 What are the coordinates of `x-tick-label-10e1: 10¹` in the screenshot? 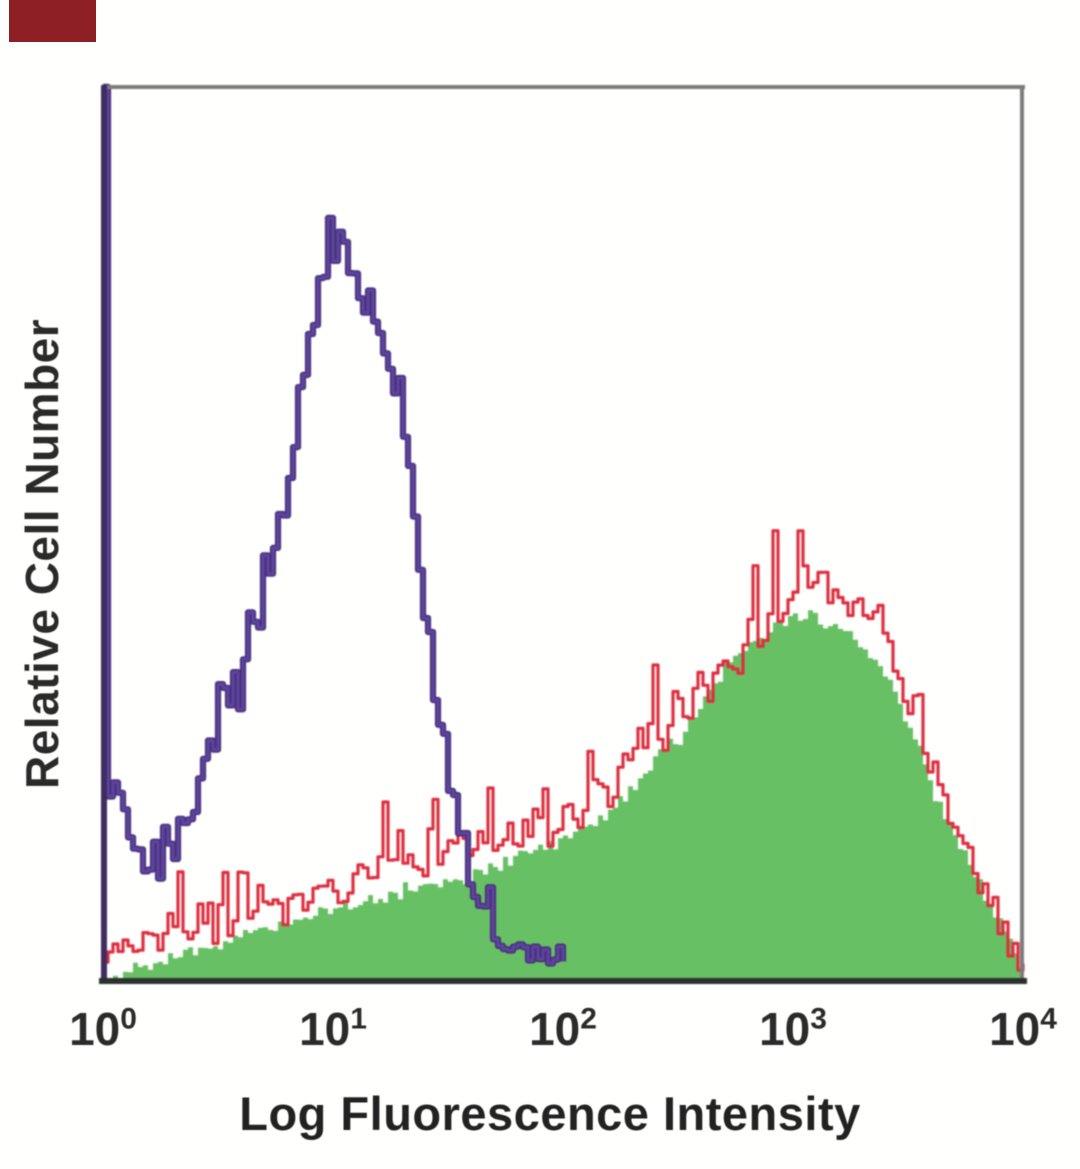 It's located at (333, 1029).